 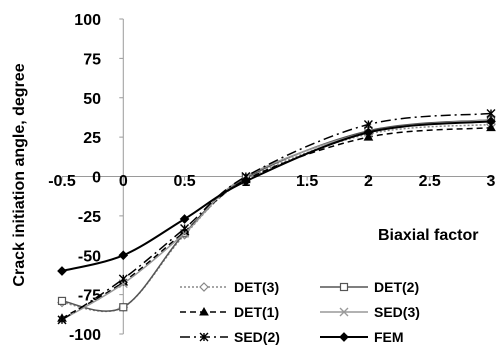 I want to click on x-tick-label: 2.5, so click(x=430, y=181).